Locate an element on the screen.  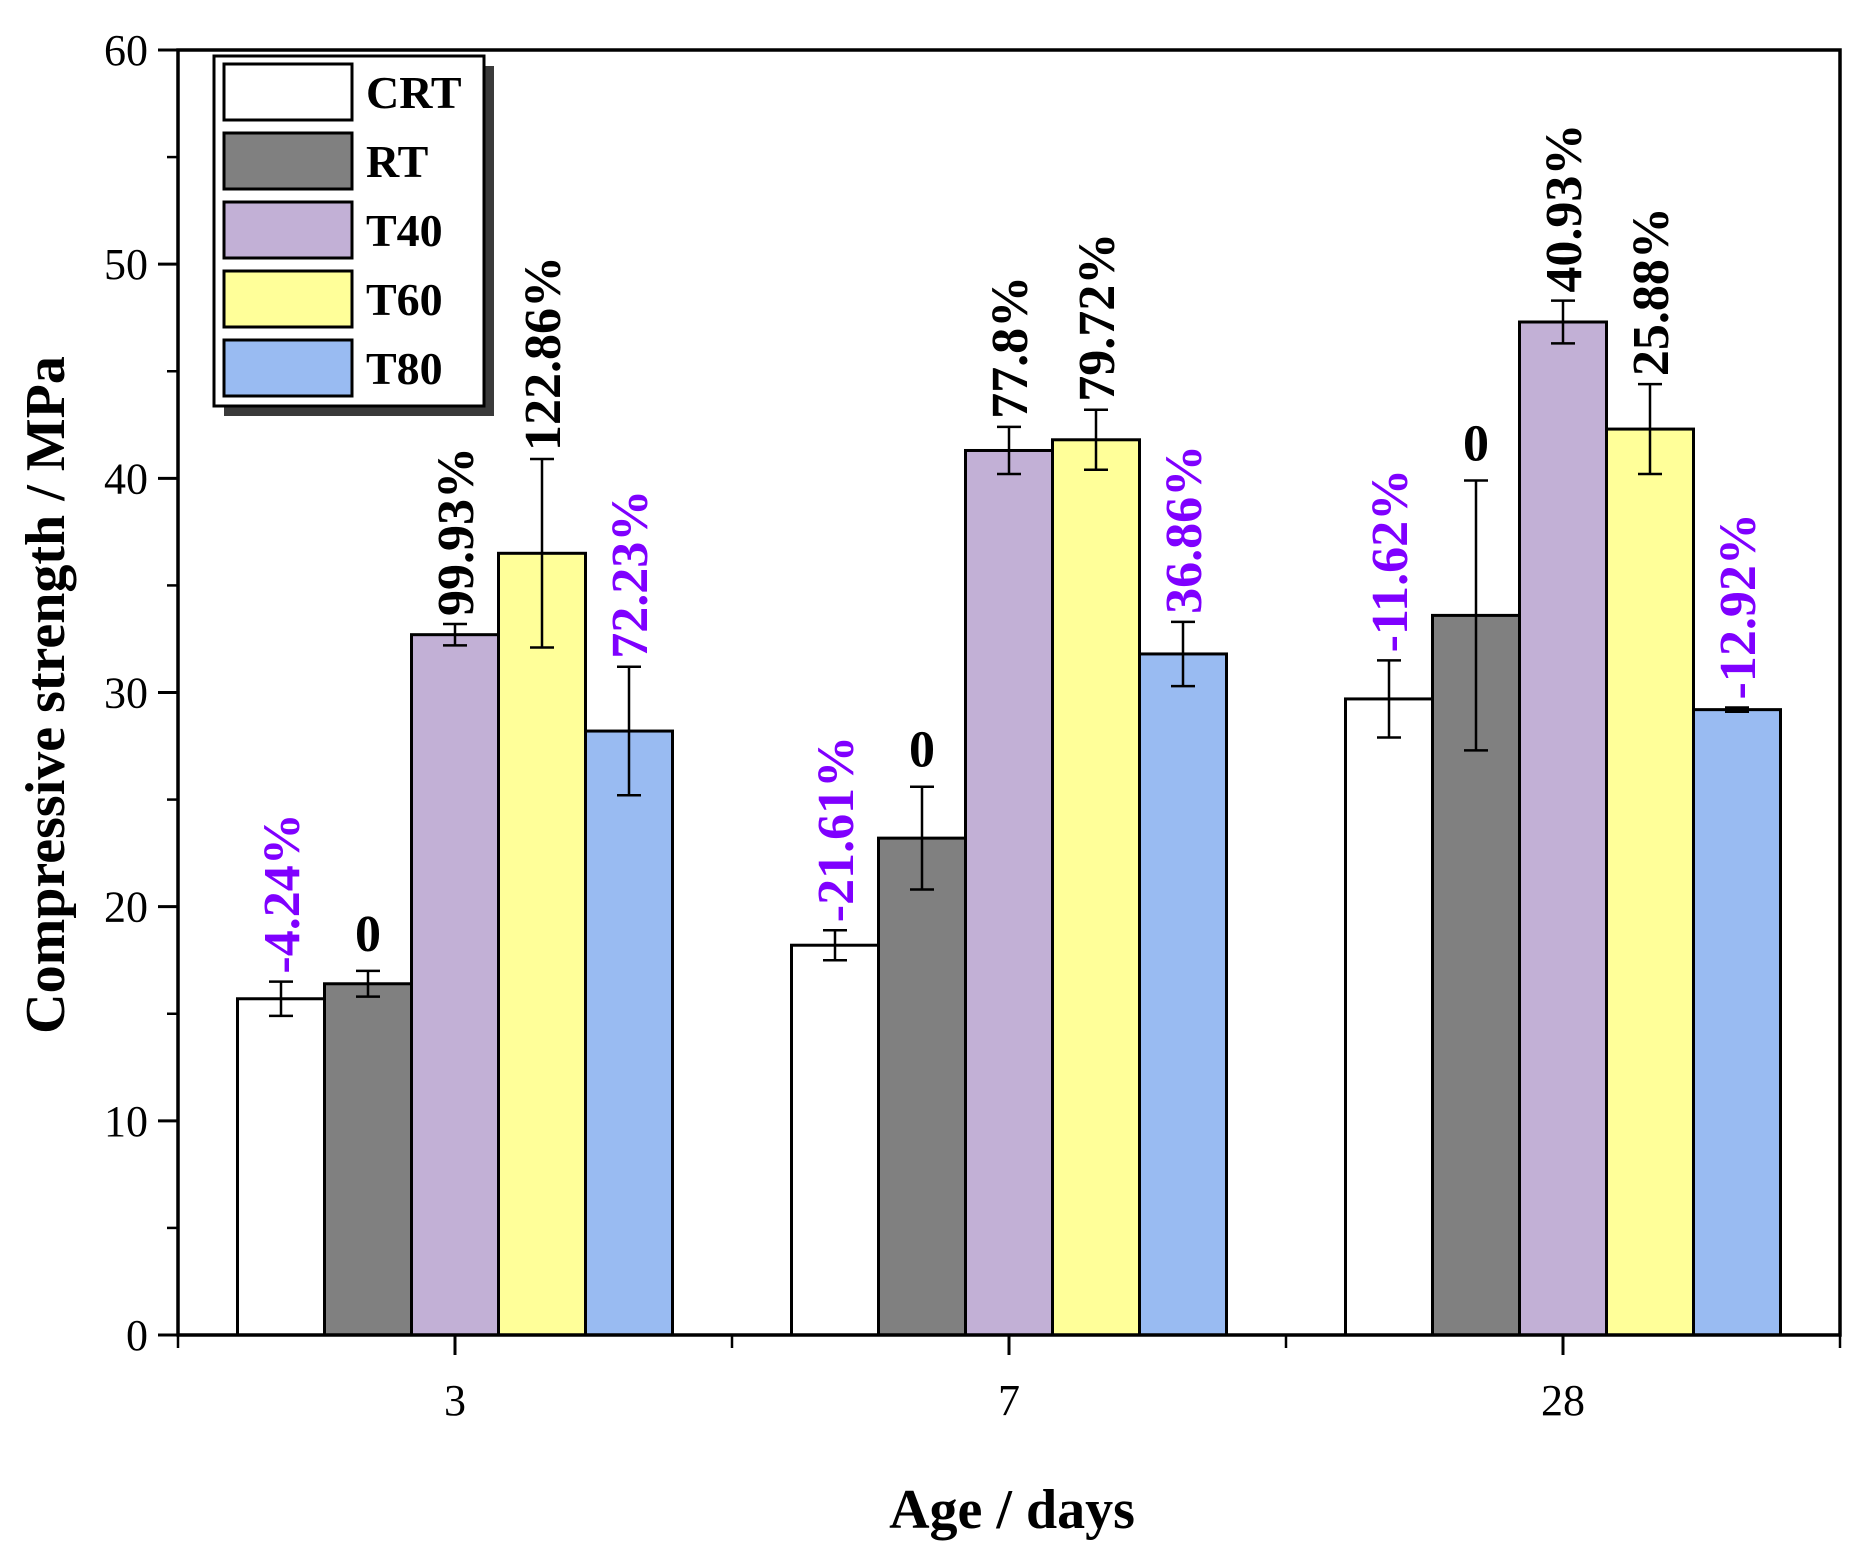
legend-label-t40: T40 is located at coordinates (404, 230).